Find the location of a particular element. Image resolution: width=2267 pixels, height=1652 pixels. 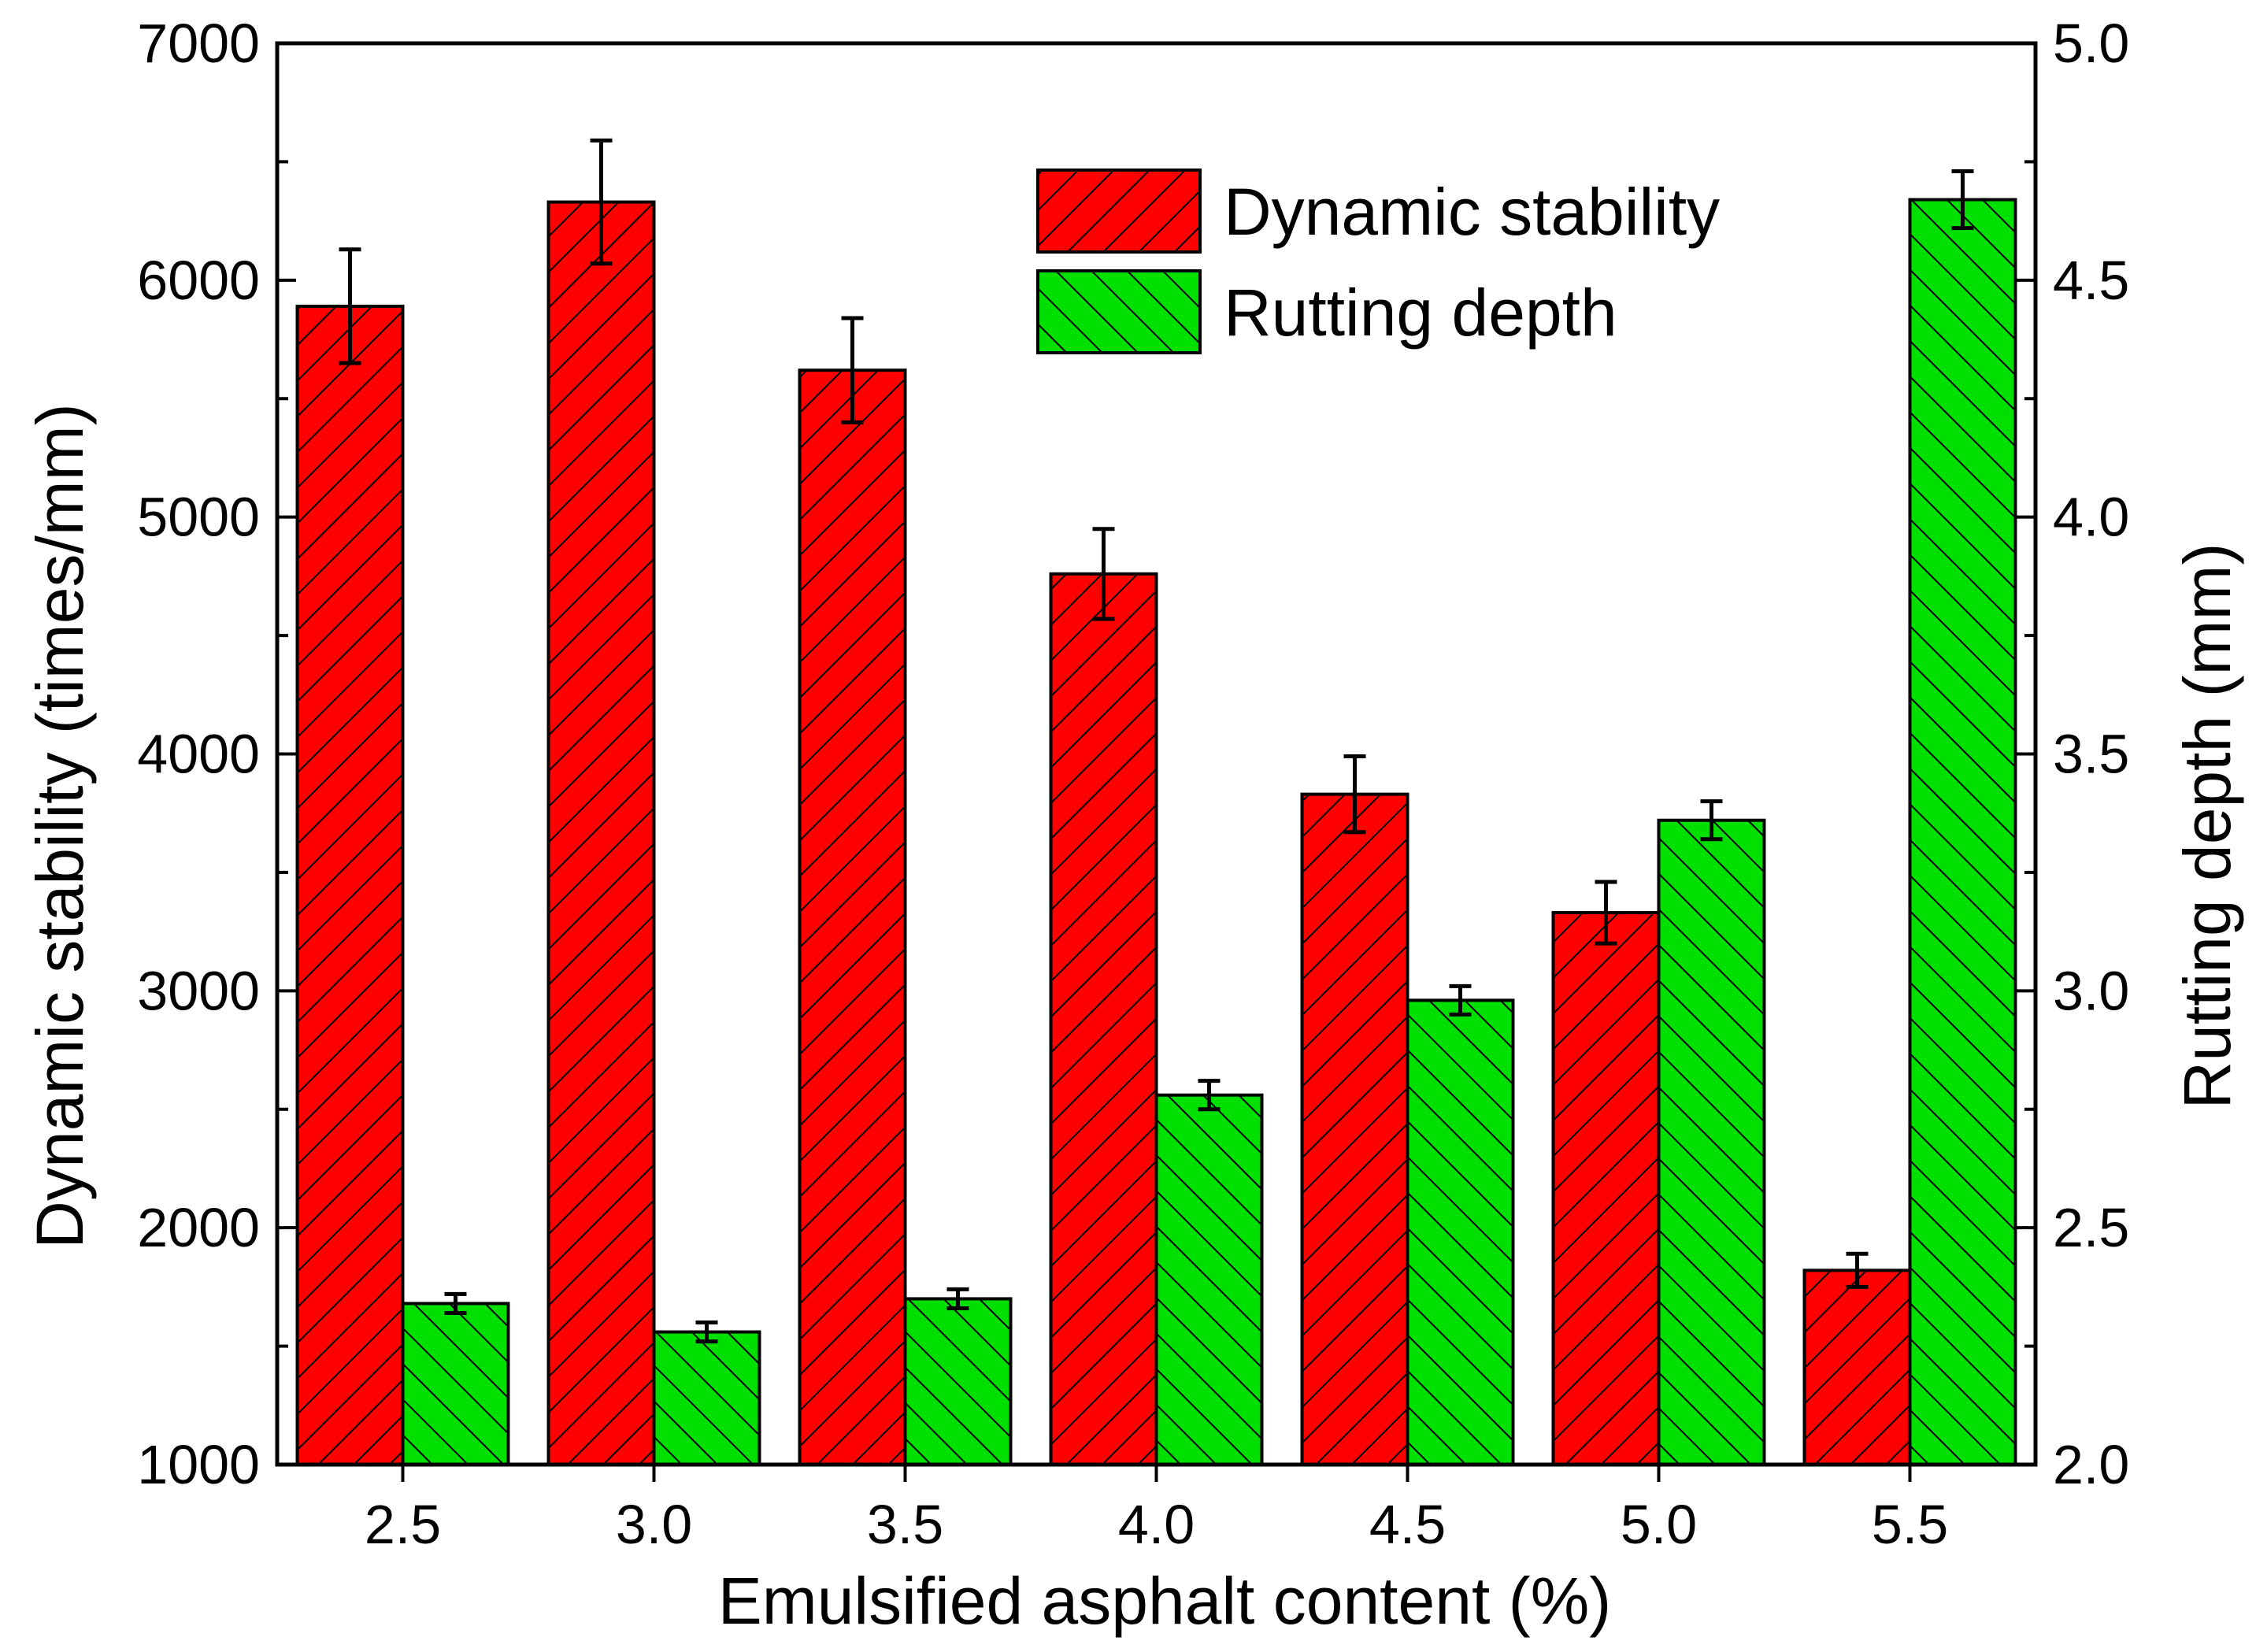

x-tick-label: 2.5 is located at coordinates (403, 1524).